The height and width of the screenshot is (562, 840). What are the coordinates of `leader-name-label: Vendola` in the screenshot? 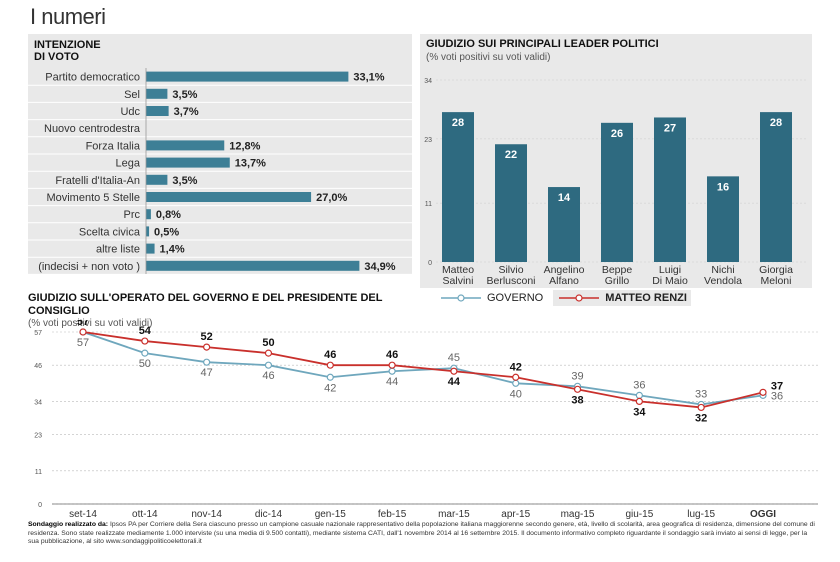 It's located at (723, 281).